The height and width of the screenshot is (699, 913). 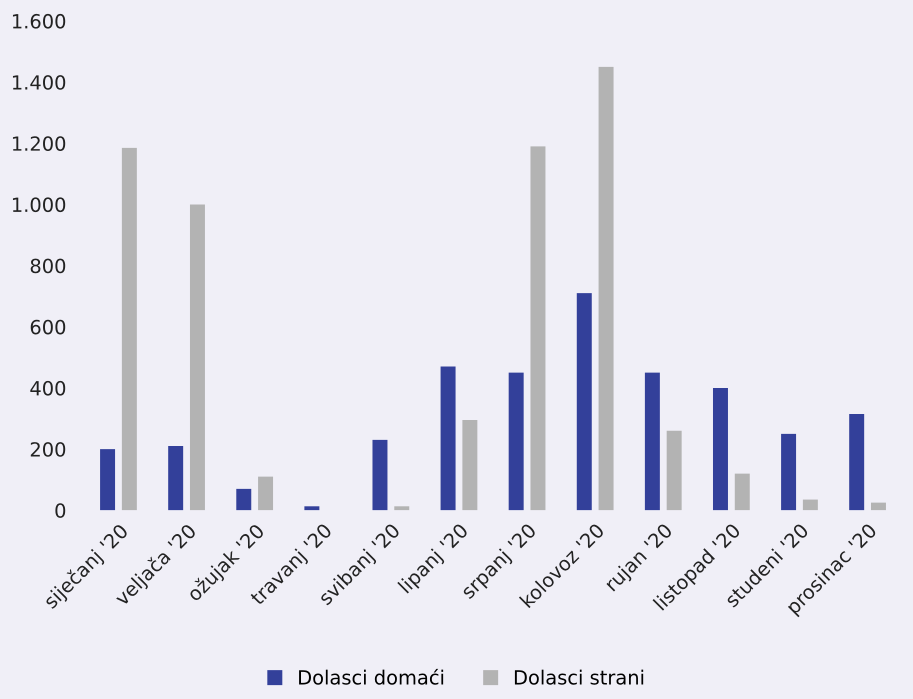 What do you see at coordinates (48, 327) in the screenshot?
I see `y-tick-label: 600` at bounding box center [48, 327].